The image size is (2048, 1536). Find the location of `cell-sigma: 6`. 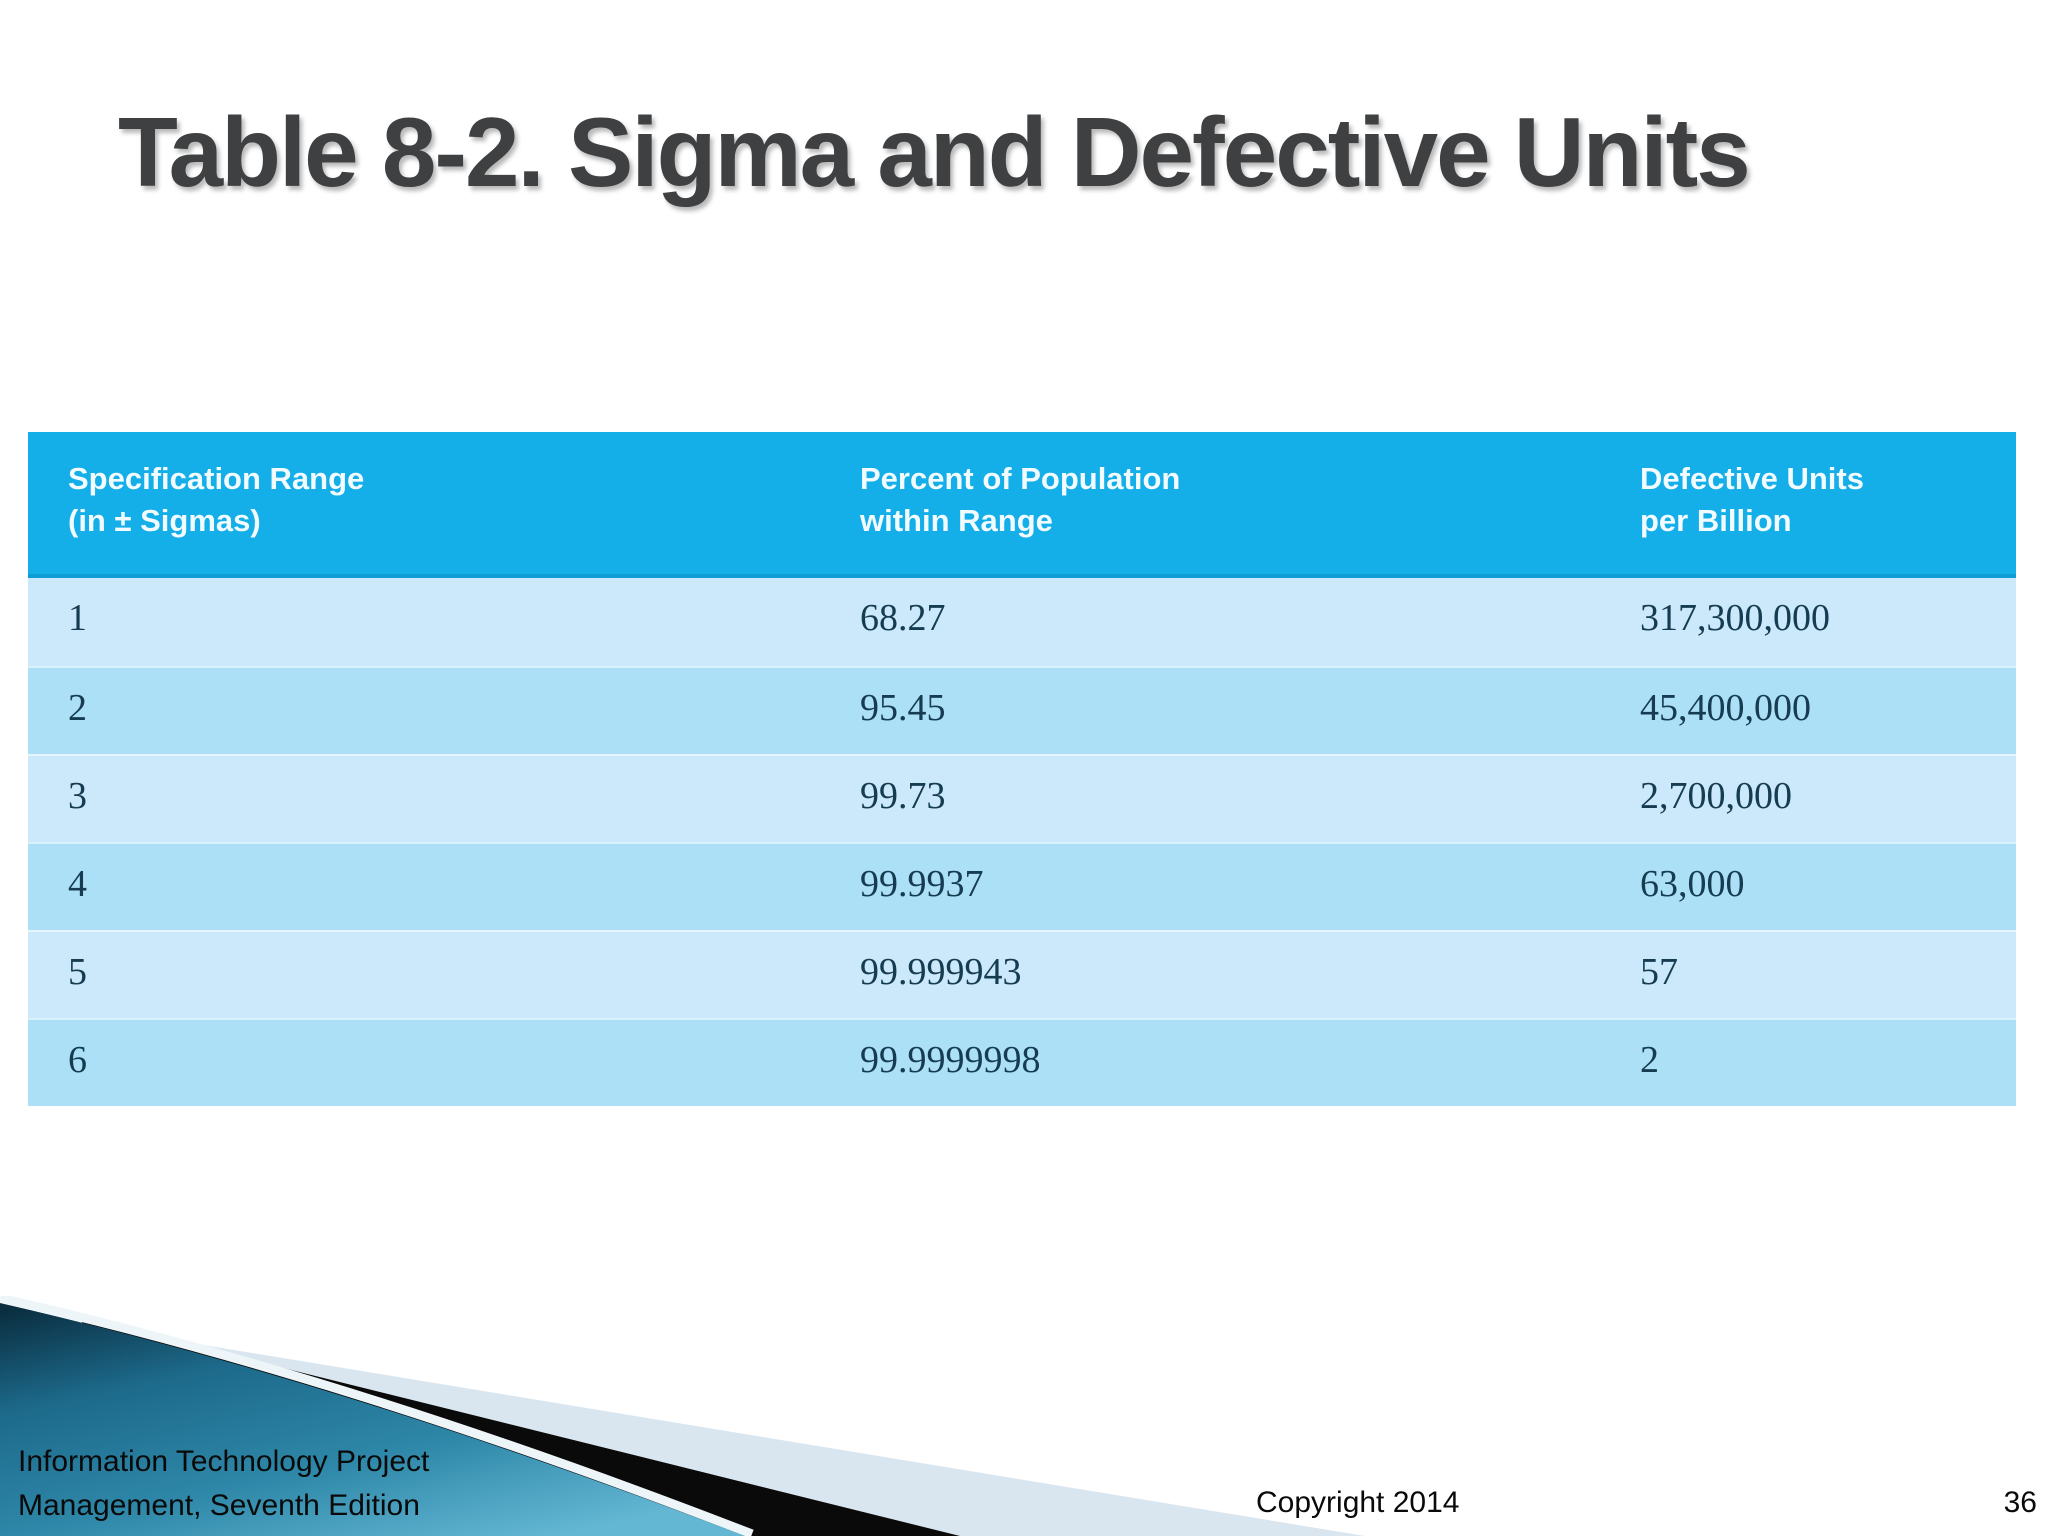

cell-sigma: 6 is located at coordinates (77, 1060).